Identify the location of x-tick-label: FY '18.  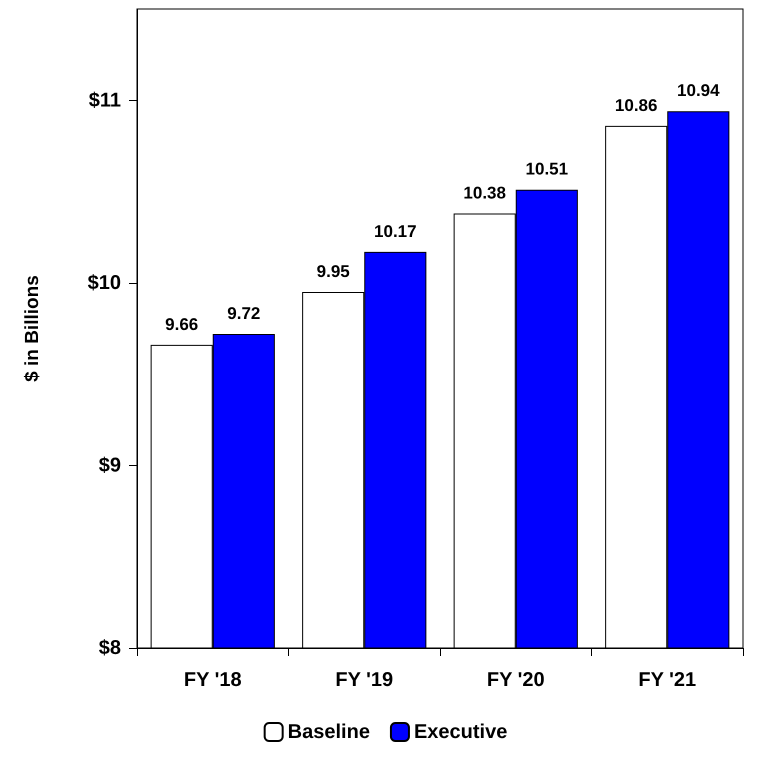
(213, 680).